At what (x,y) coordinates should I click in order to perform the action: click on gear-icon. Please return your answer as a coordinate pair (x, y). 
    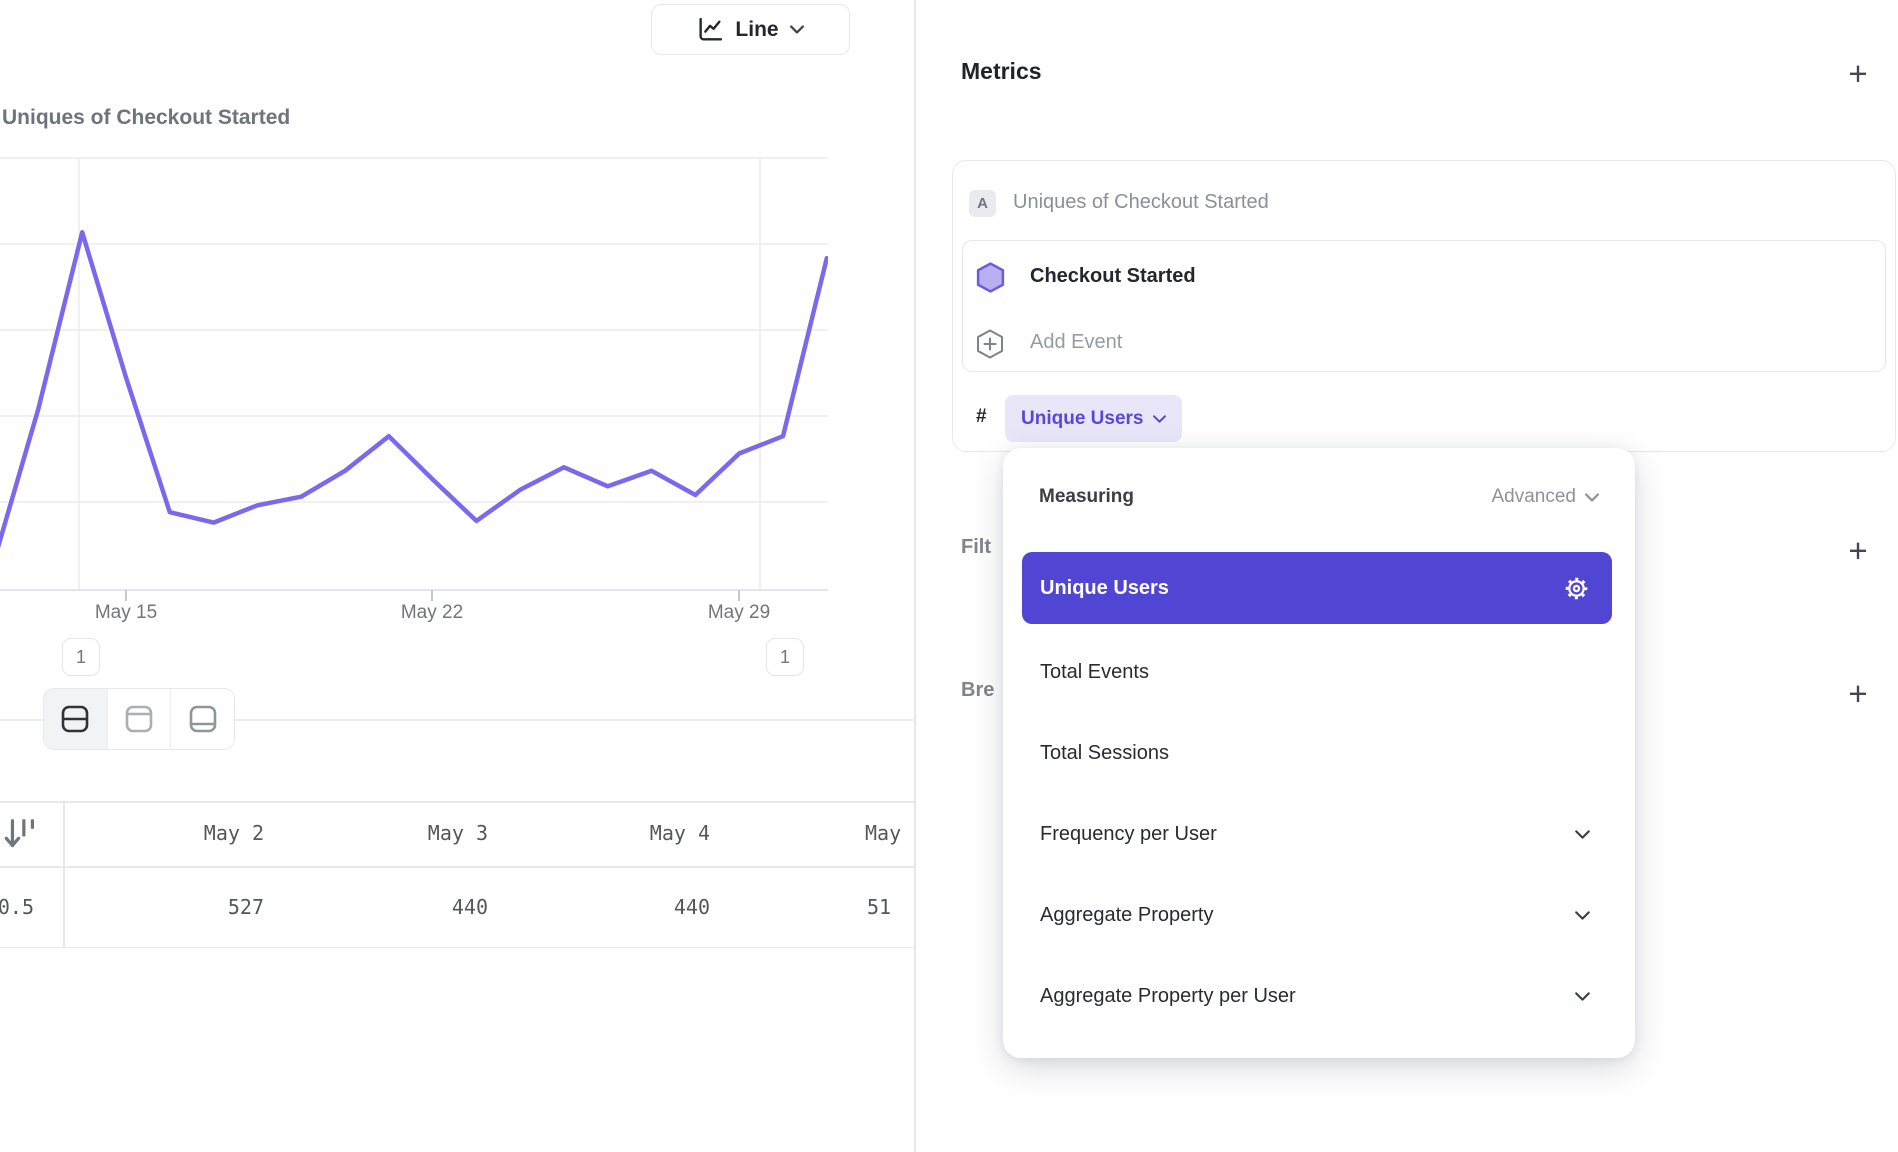
    Looking at the image, I should click on (1576, 588).